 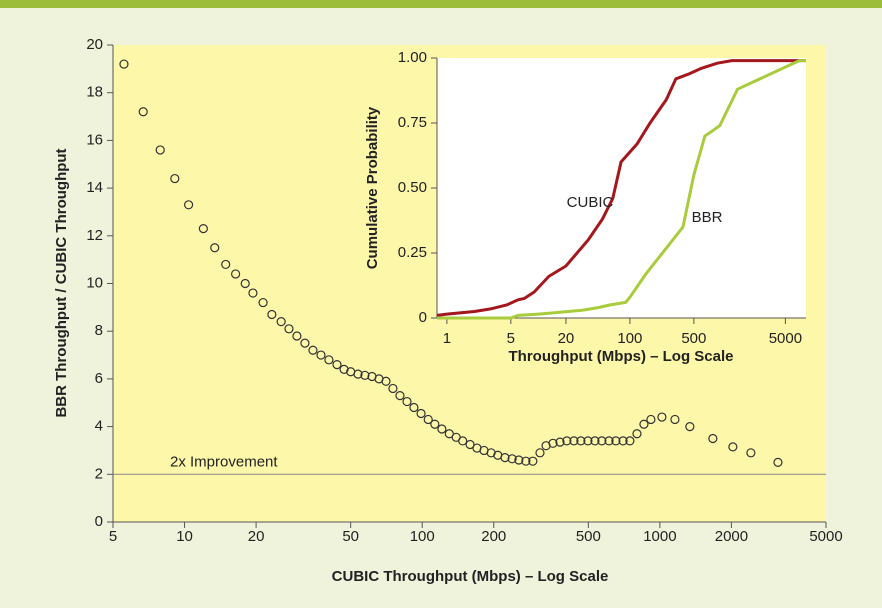 What do you see at coordinates (412, 187) in the screenshot?
I see `y-tick-label: 0.50` at bounding box center [412, 187].